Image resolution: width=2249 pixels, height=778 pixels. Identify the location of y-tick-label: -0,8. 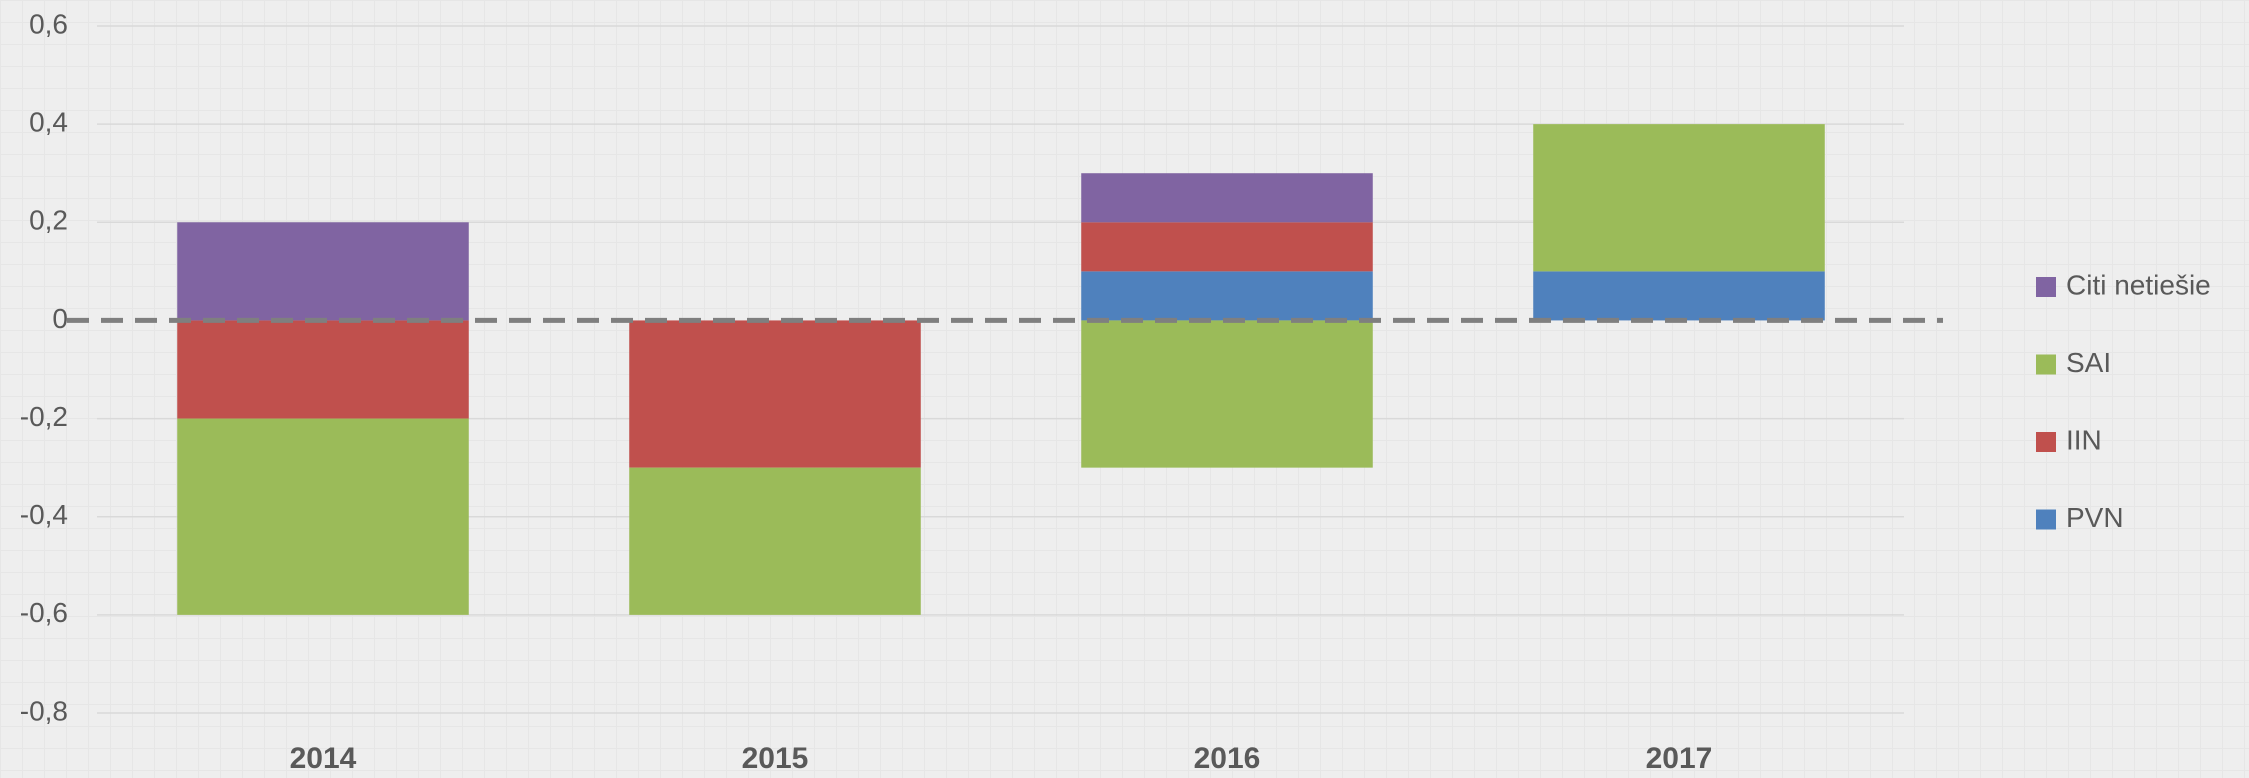
(44, 710).